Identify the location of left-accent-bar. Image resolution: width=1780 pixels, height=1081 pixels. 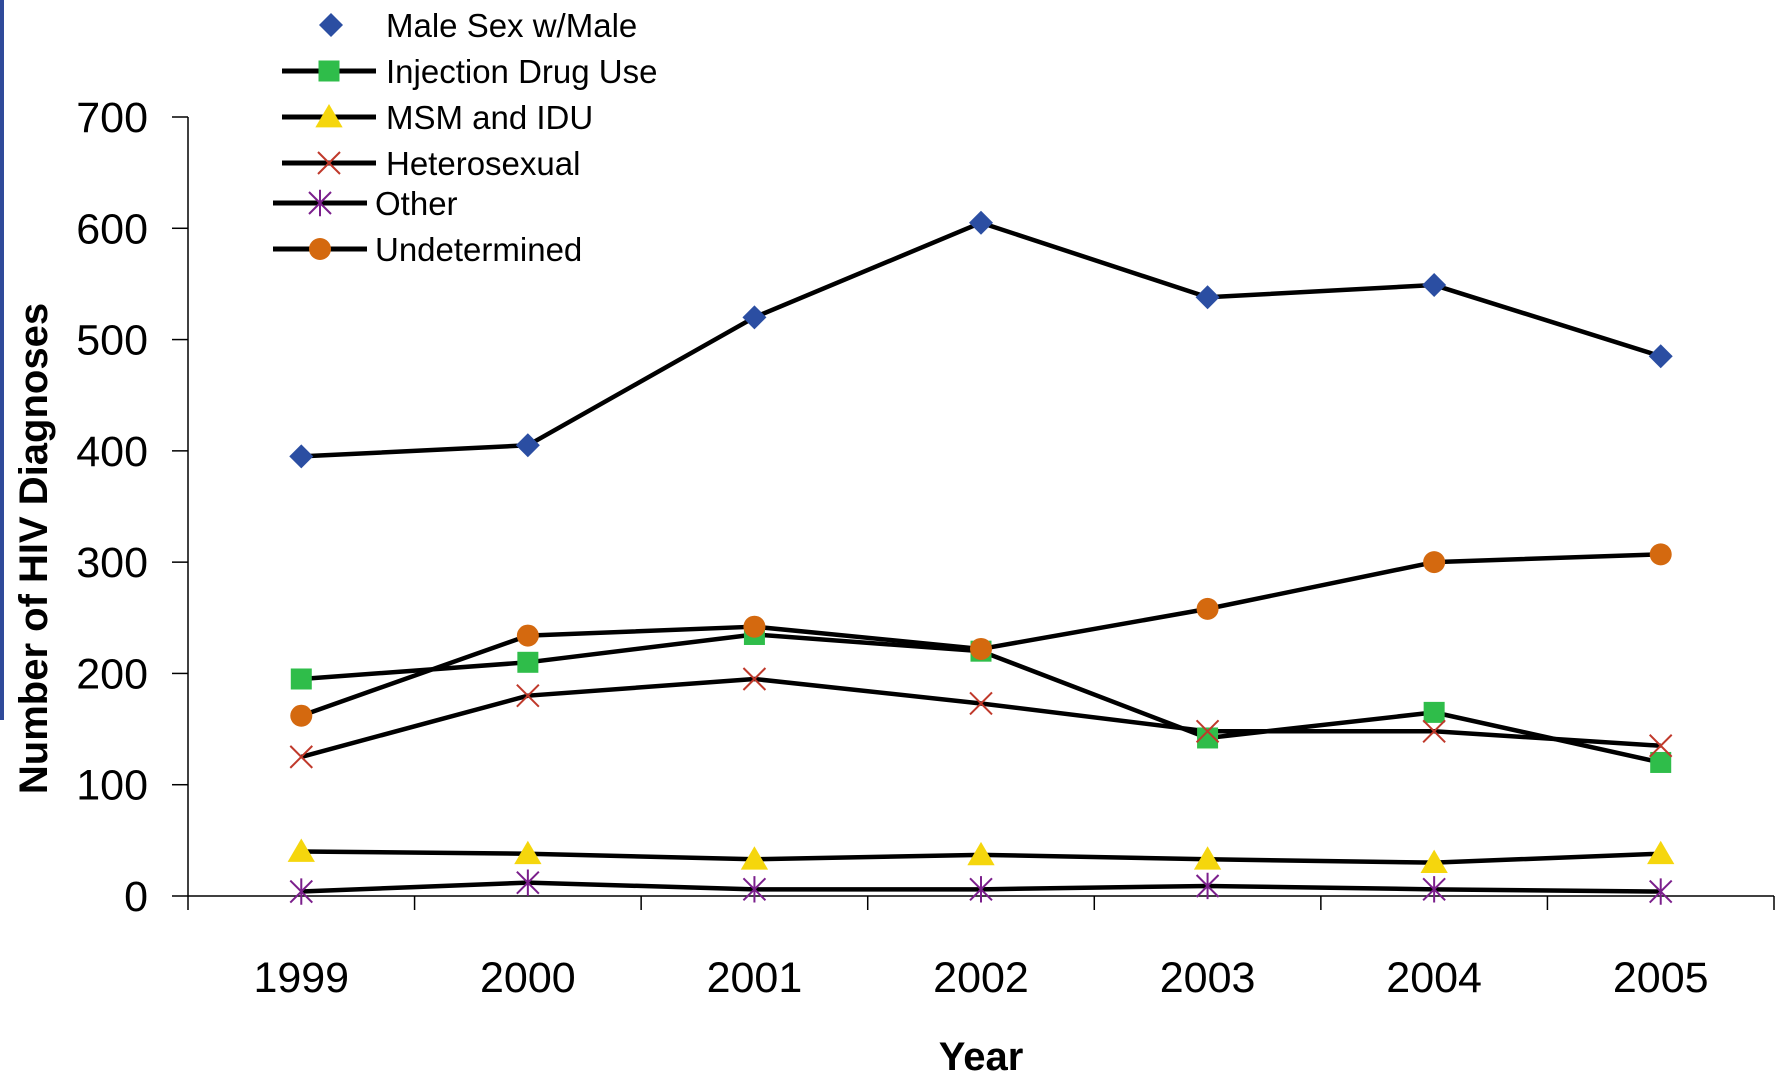
(2, 360).